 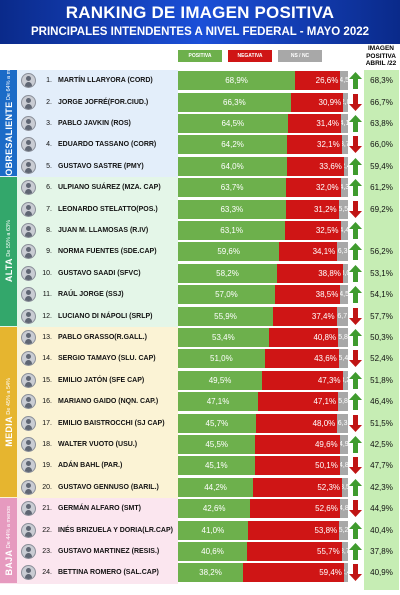 What do you see at coordinates (8, 562) in the screenshot?
I see `group-name-3: BAJA` at bounding box center [8, 562].